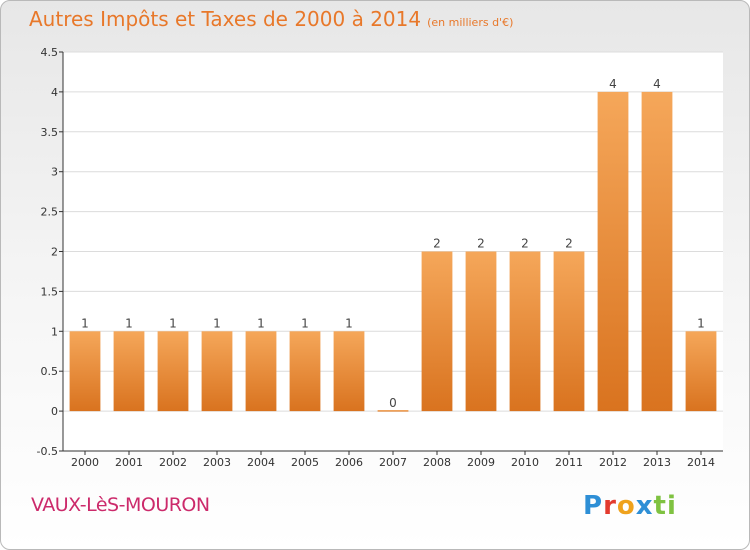  I want to click on logo-letter-r: r, so click(610, 506).